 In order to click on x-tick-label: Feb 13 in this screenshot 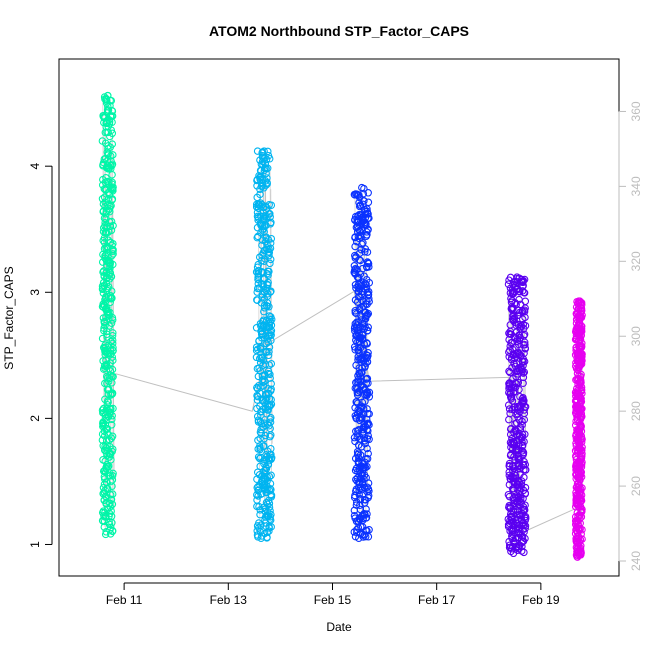, I will do `click(229, 600)`.